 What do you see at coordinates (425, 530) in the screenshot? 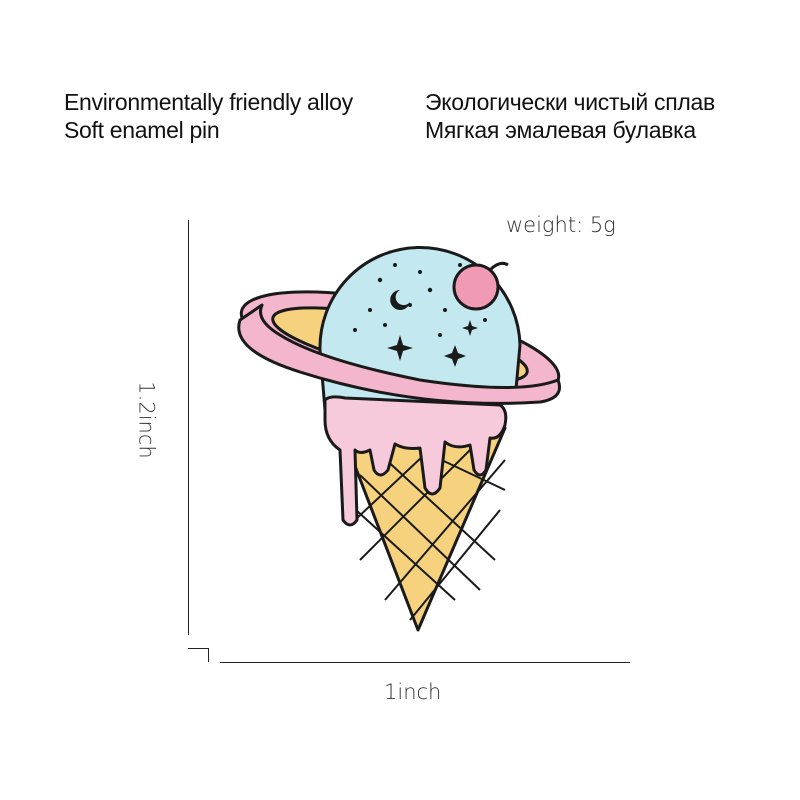
I see `cone-pattern` at bounding box center [425, 530].